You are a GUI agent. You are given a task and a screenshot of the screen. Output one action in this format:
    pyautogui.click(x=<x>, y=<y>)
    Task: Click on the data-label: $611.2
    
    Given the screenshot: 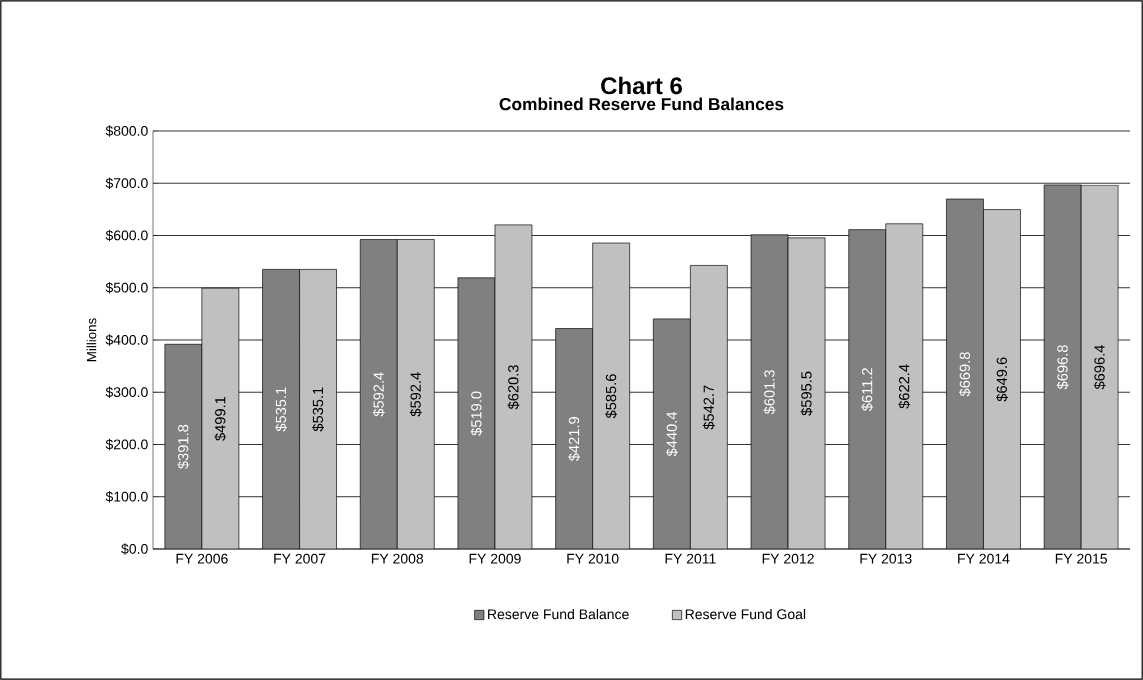 What is the action you would take?
    pyautogui.click(x=867, y=390)
    